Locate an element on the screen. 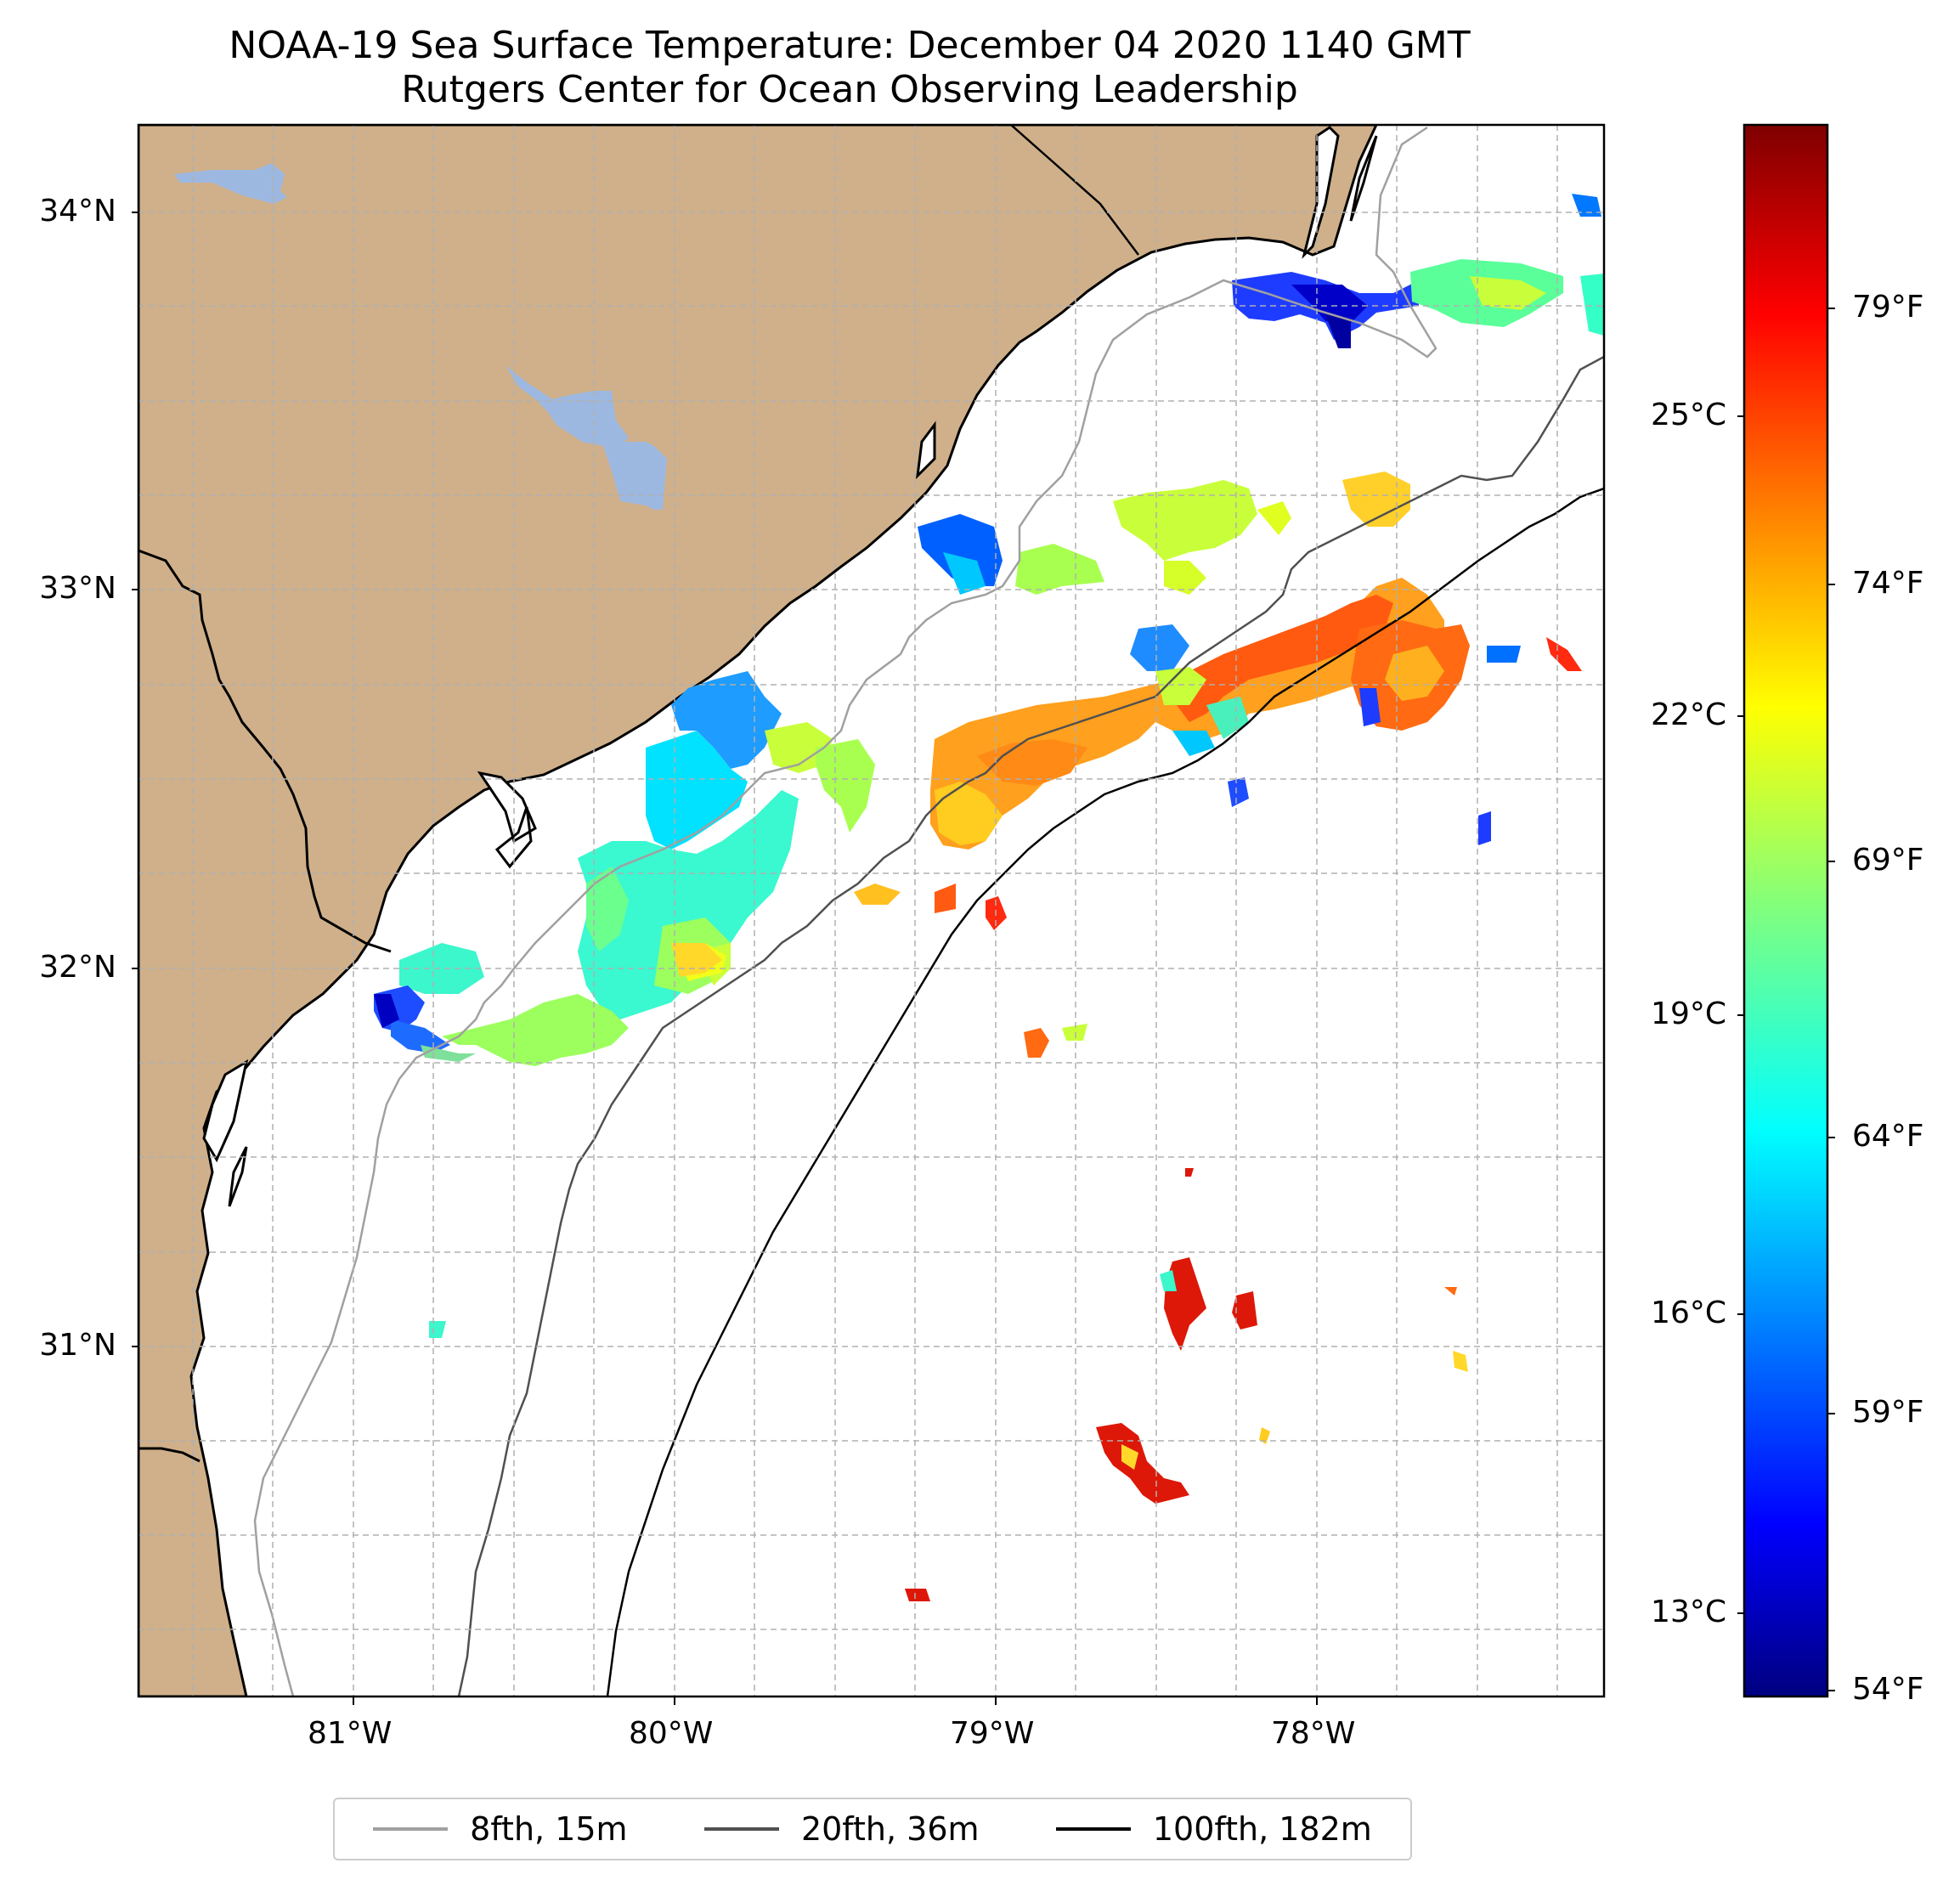 This screenshot has width=1960, height=1880. contour-legend: 8fth, 15m 20fth, 36m 100fth, 182m is located at coordinates (873, 1829).